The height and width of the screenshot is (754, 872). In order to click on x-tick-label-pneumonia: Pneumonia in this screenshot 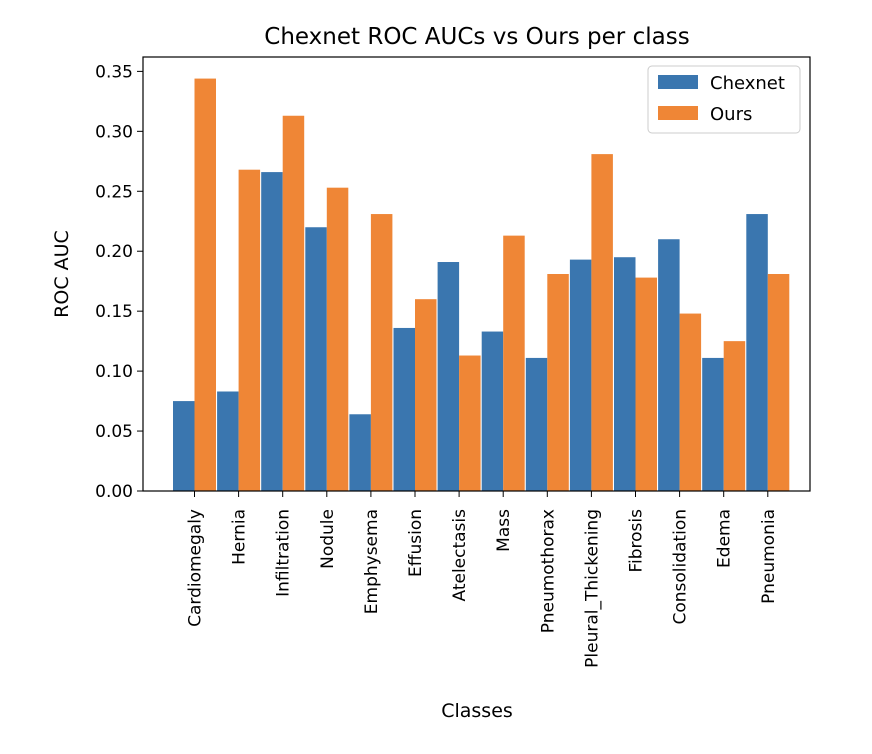, I will do `click(769, 556)`.